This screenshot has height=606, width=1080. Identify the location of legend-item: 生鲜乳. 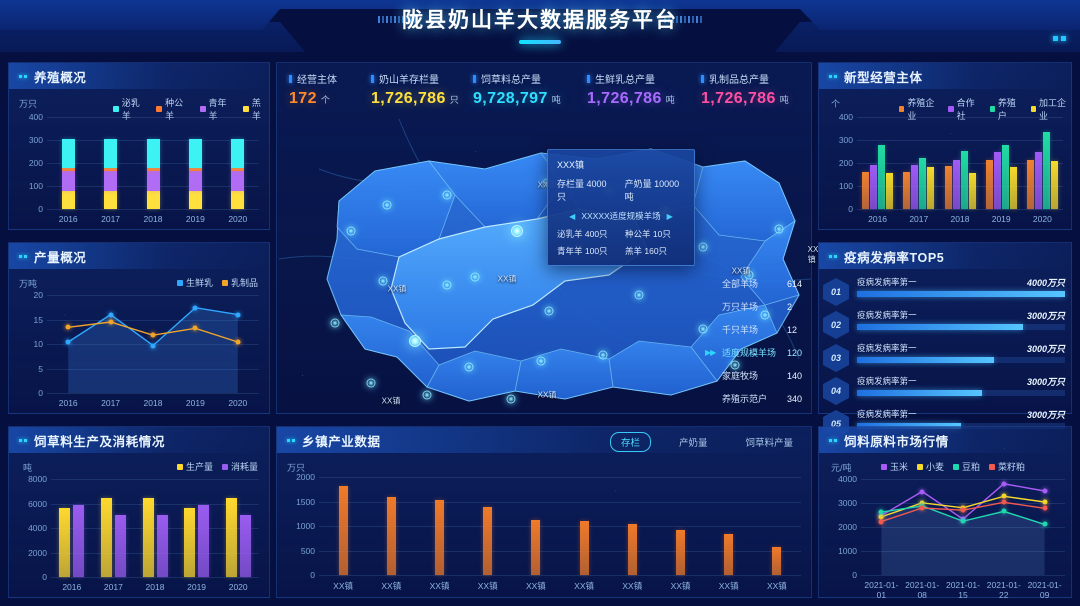
(195, 282).